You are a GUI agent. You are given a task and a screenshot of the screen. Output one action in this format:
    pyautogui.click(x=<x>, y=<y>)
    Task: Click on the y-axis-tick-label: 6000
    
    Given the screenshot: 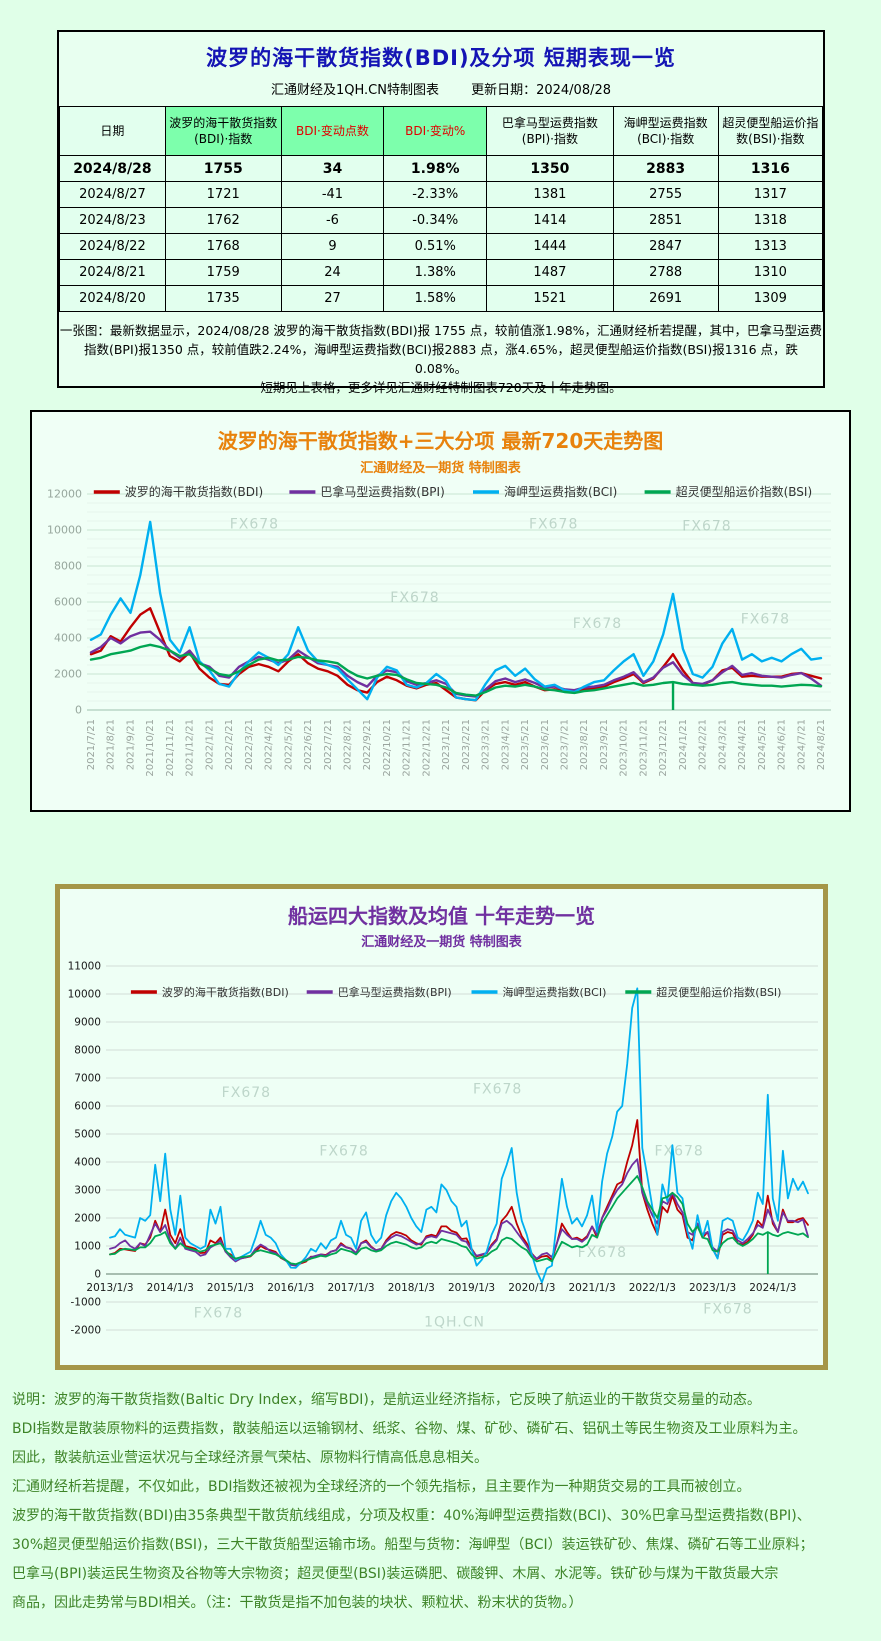 What is the action you would take?
    pyautogui.click(x=68, y=602)
    